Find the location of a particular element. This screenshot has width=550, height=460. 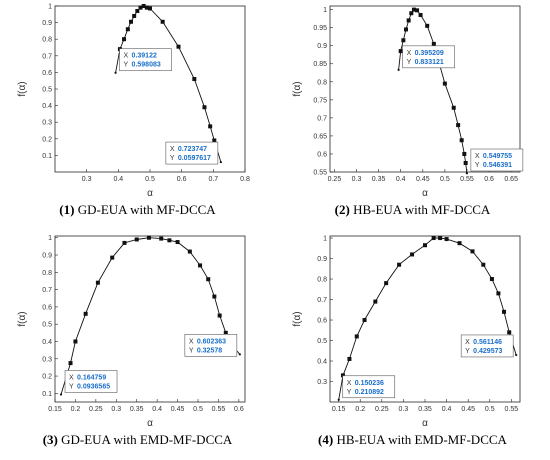

y-tick-label: 0.95 is located at coordinates (320, 28).